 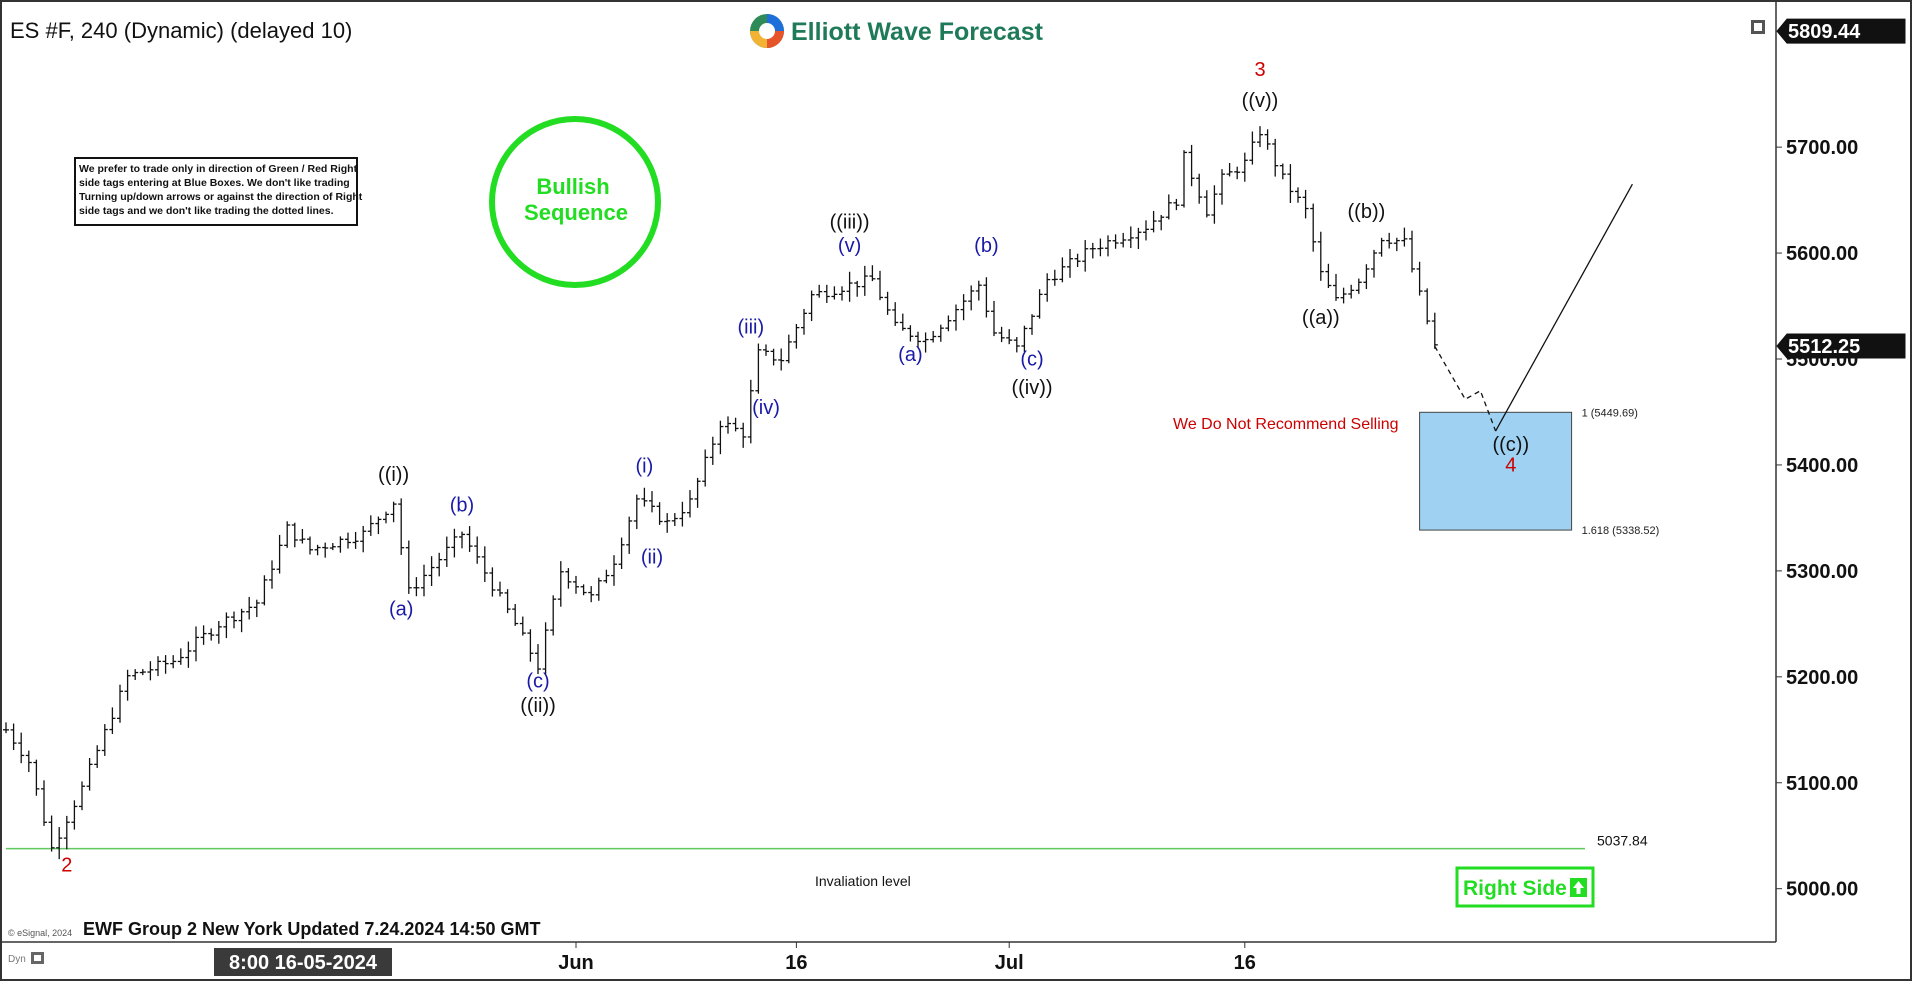 What do you see at coordinates (66, 866) in the screenshot?
I see `wave-label: 2` at bounding box center [66, 866].